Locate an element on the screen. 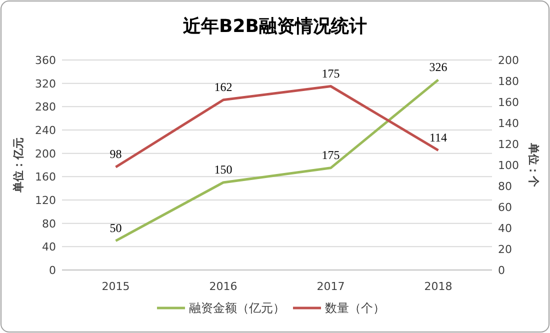  y2-tick-label: 200 is located at coordinates (508, 60).